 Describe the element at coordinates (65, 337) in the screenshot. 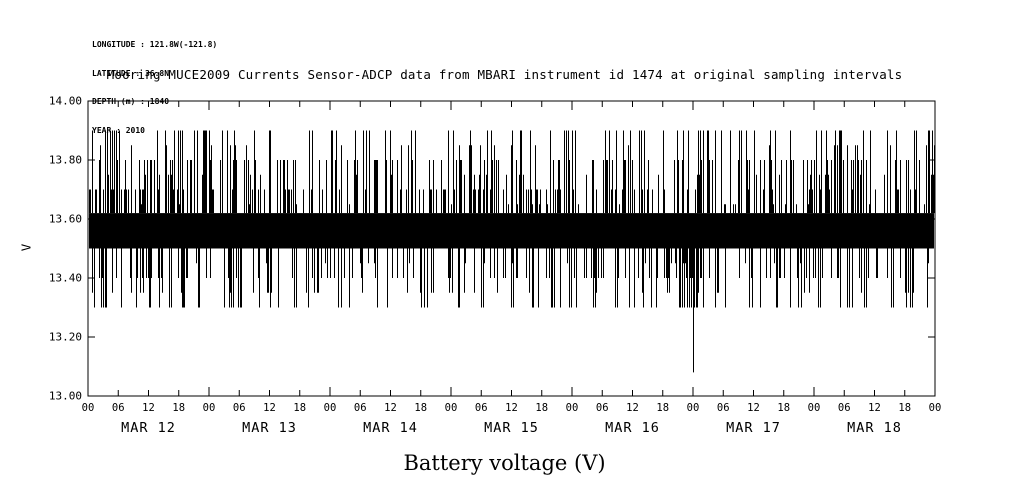

I see `y-tick-label: 13.20` at that location.